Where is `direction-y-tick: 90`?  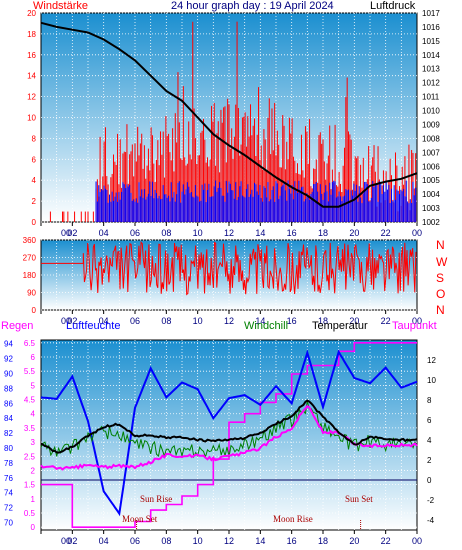
direction-y-tick: 90 is located at coordinates (31, 293).